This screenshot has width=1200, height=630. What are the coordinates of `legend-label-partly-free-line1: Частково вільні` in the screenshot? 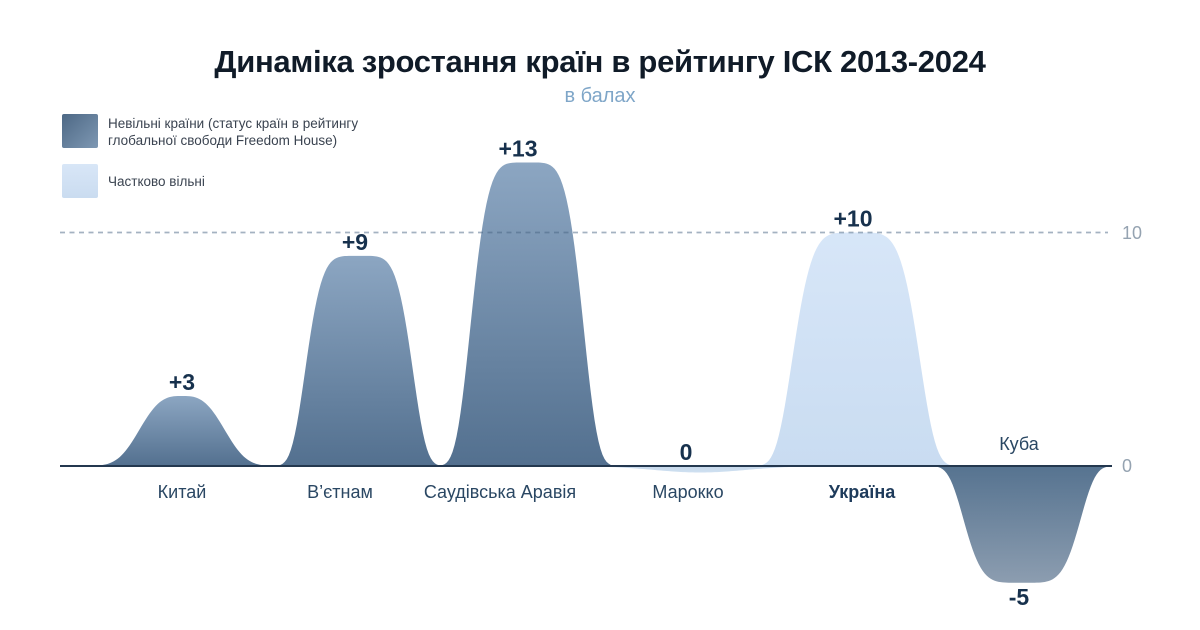 It's located at (156, 181).